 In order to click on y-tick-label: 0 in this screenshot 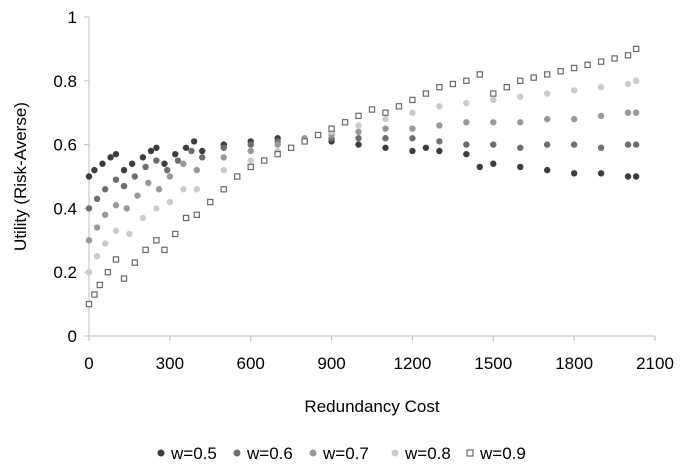, I will do `click(72, 336)`.